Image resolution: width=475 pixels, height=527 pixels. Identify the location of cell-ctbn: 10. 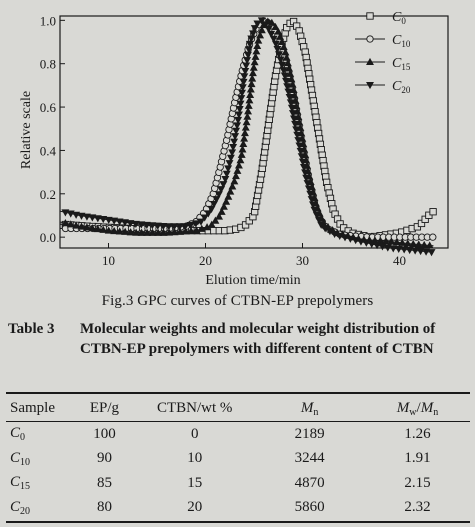
(195, 458).